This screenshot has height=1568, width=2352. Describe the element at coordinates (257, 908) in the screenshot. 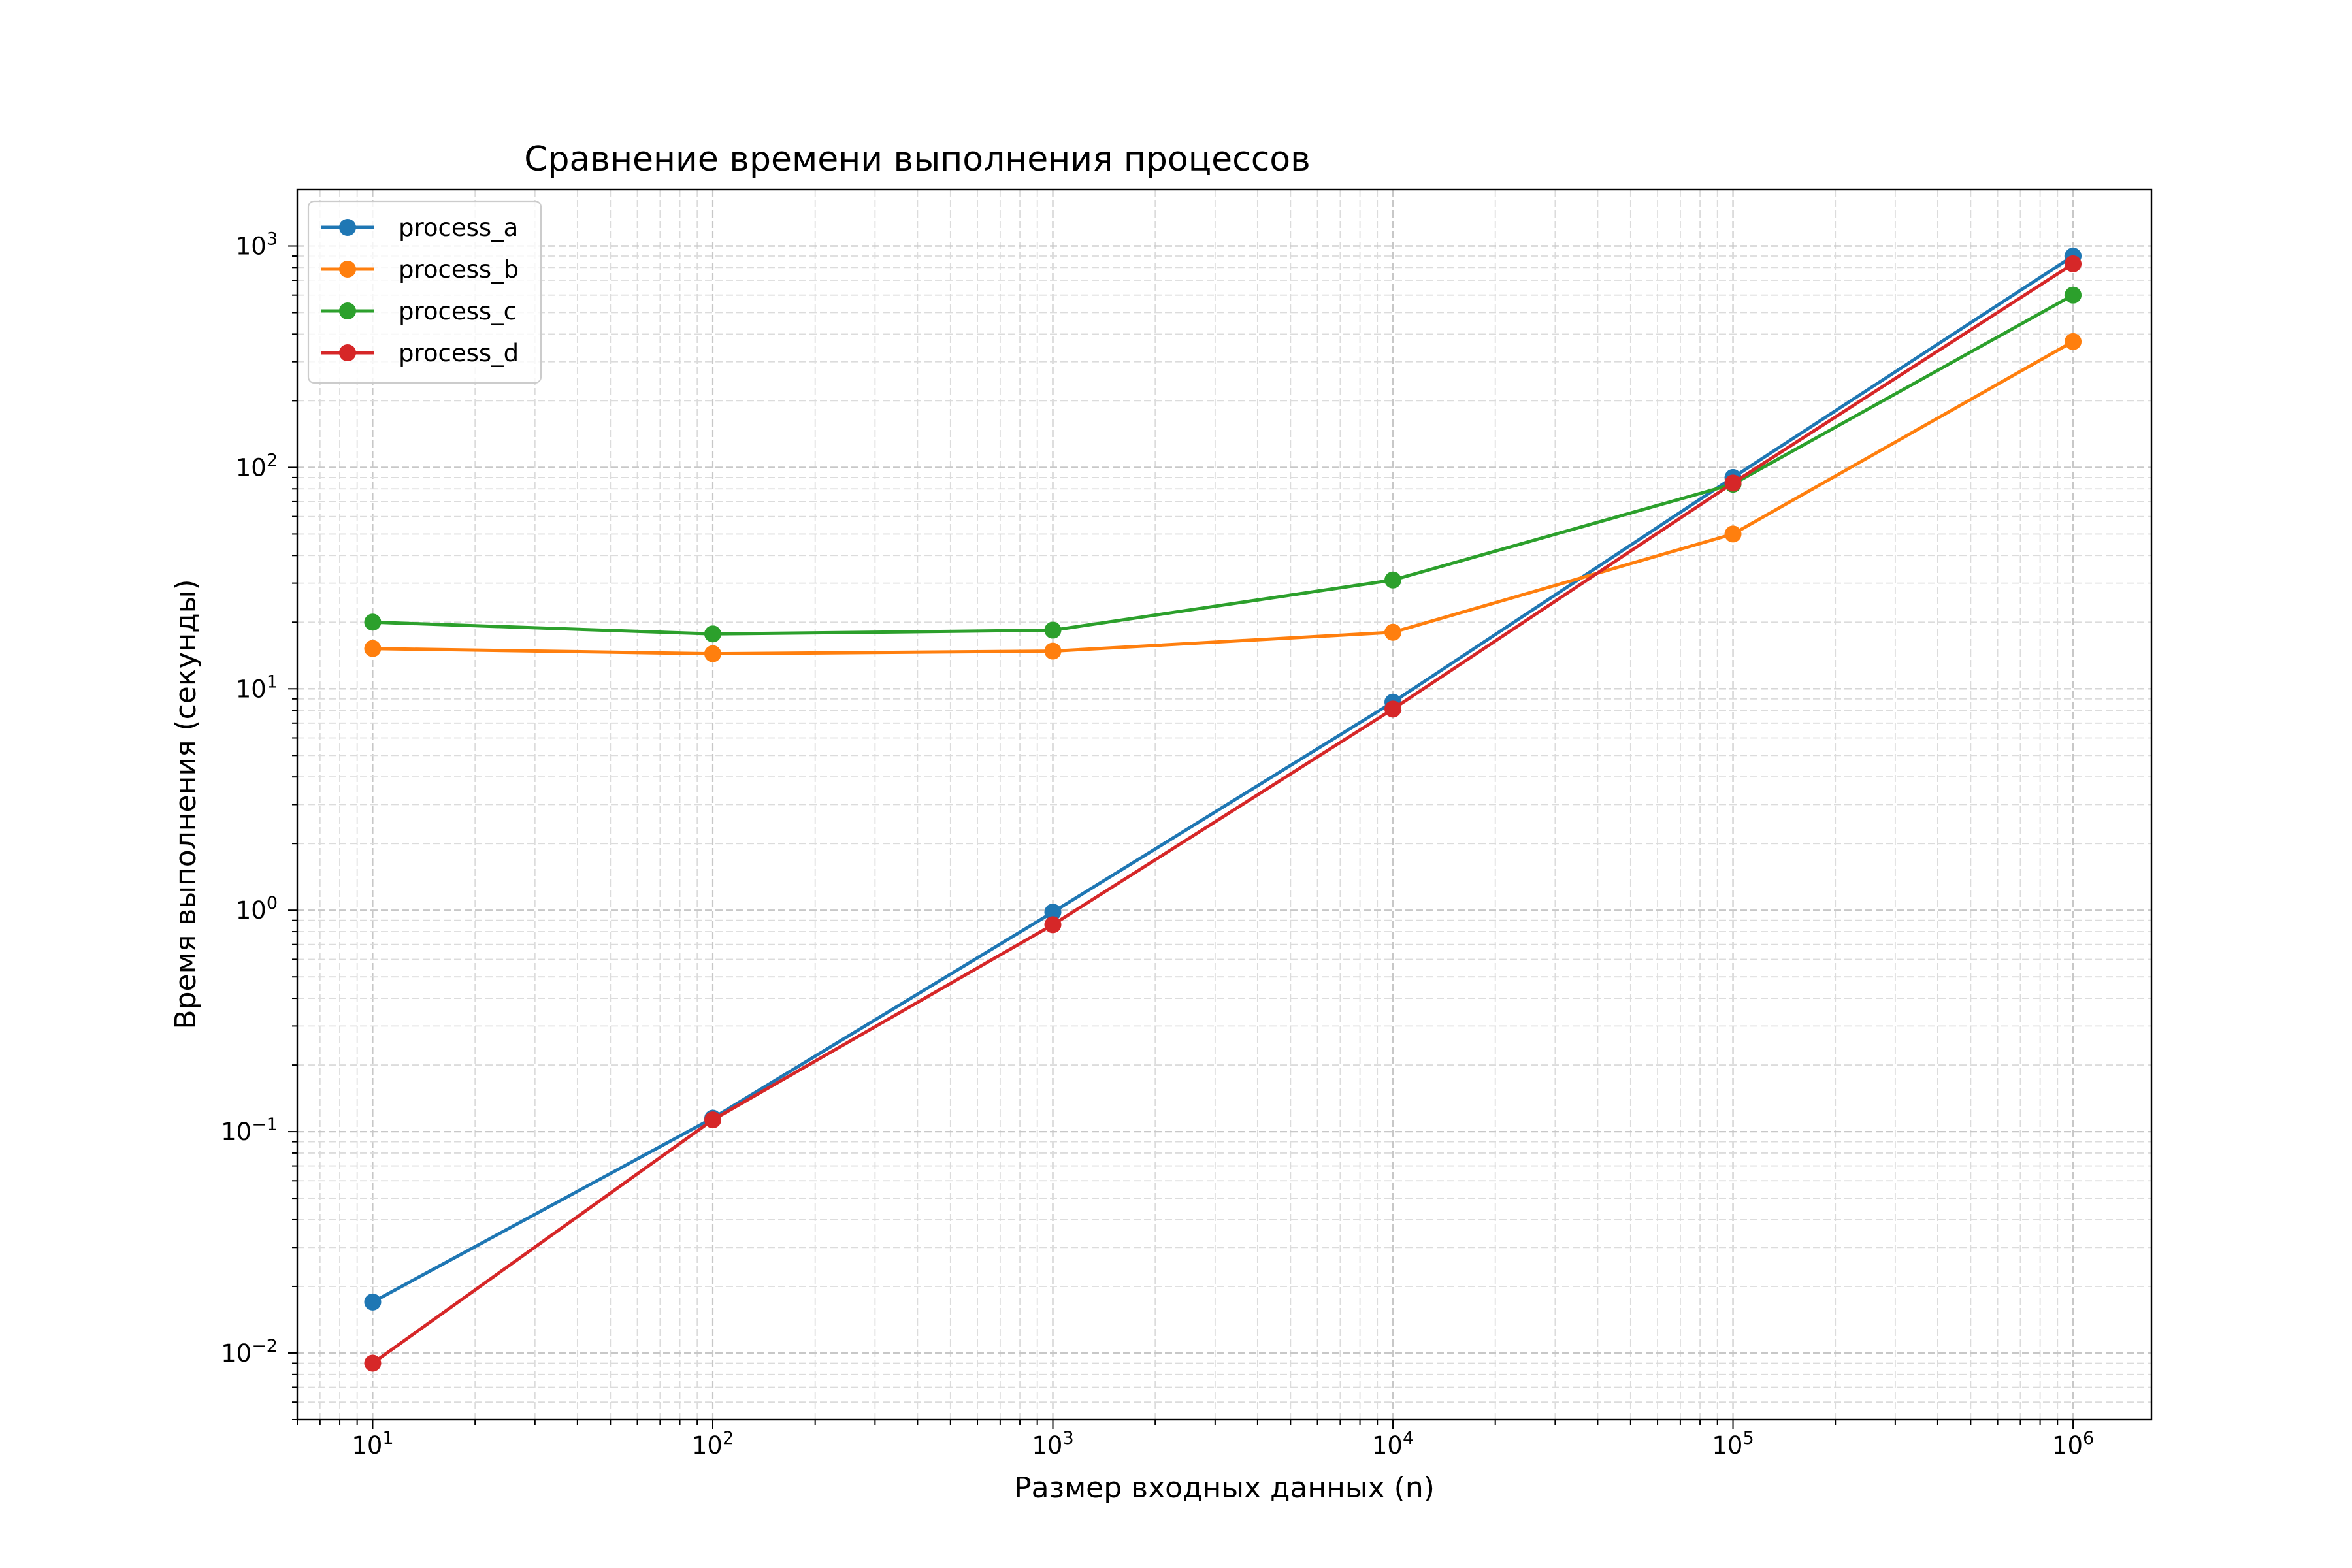

I see `y-tick-label: 10⁰` at that location.